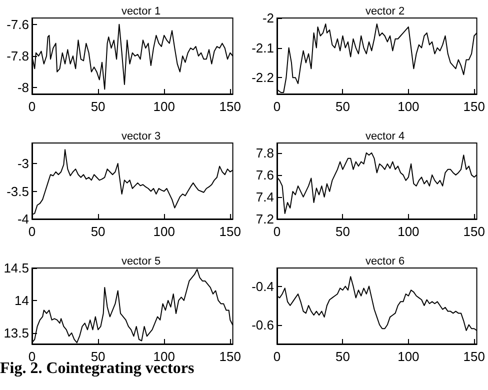 This screenshot has width=488, height=390. Describe the element at coordinates (265, 174) in the screenshot. I see `y-tick-label: 7.6` at that location.